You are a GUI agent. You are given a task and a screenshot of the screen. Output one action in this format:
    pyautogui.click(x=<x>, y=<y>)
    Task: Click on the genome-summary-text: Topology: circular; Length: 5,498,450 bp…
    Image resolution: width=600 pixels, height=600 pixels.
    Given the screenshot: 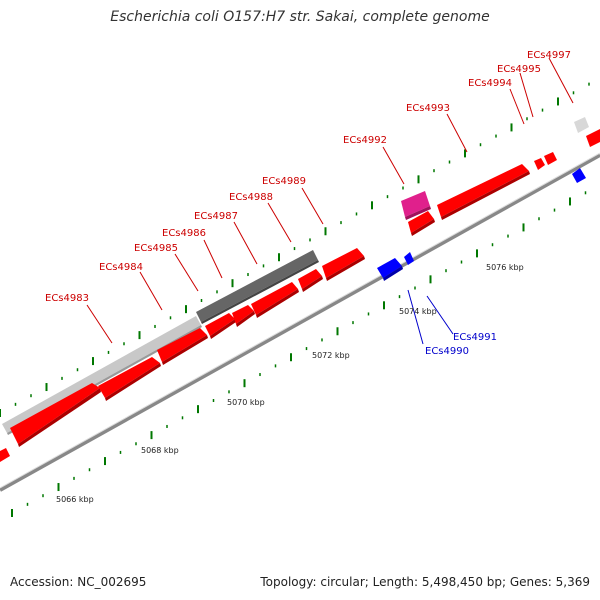 What is the action you would take?
    pyautogui.click(x=425, y=582)
    